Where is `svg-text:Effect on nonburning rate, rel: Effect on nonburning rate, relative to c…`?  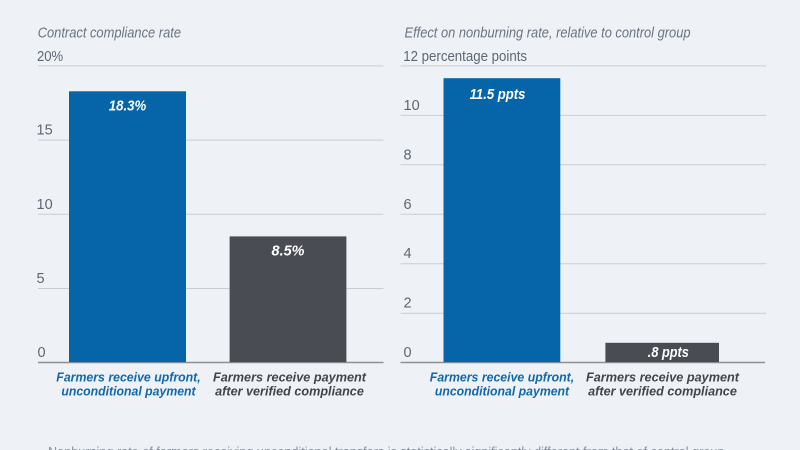 svg-text:Effect on nonburning rate, rel: Effect on nonburning rate, relative to c… is located at coordinates (548, 33).